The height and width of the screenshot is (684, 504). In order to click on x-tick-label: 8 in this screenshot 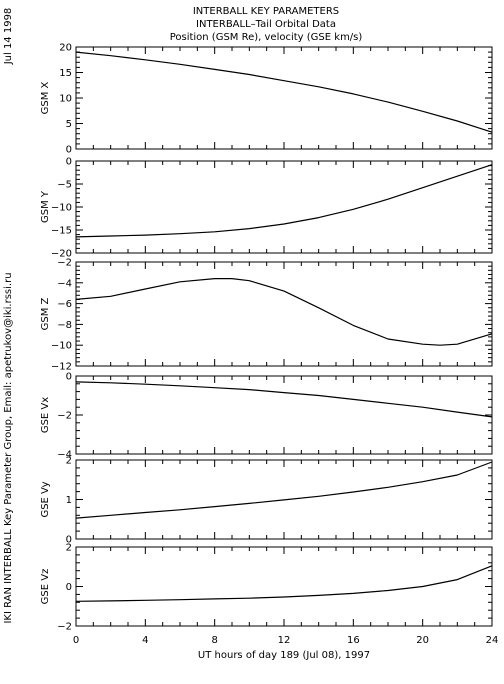, I will do `click(214, 640)`.